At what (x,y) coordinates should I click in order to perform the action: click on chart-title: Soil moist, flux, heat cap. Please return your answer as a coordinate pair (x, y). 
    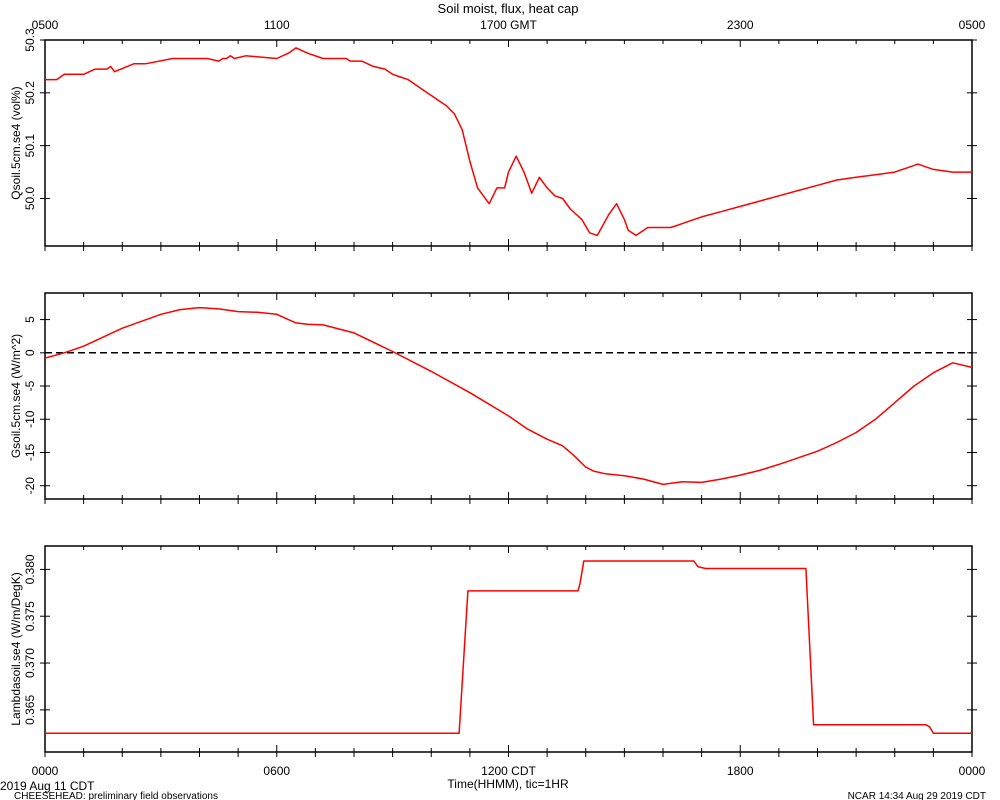
    Looking at the image, I should click on (508, 8).